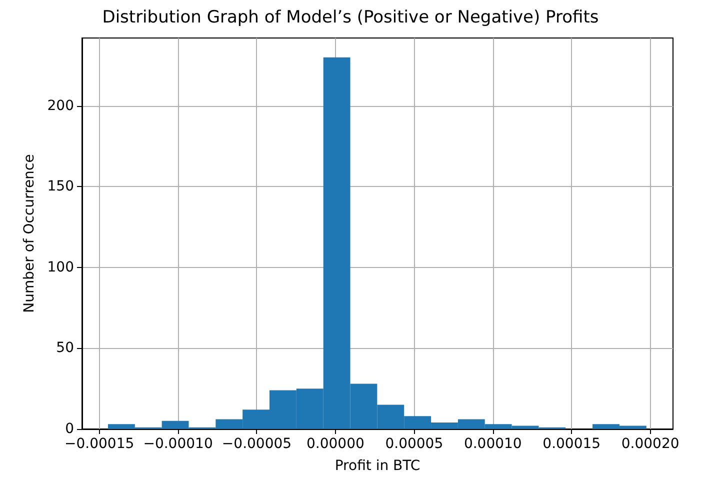 The image size is (701, 489). I want to click on y-tick-label: 100, so click(60, 267).